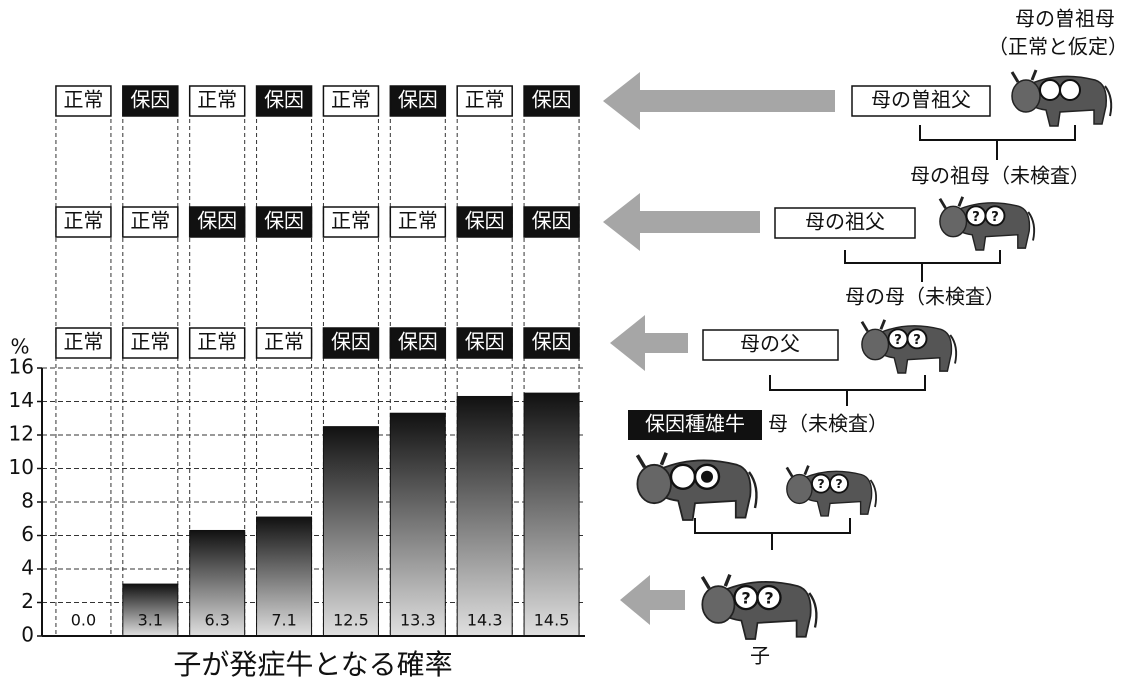 The height and width of the screenshot is (683, 1135). What do you see at coordinates (707, 476) in the screenshot?
I see `eye-dot` at bounding box center [707, 476].